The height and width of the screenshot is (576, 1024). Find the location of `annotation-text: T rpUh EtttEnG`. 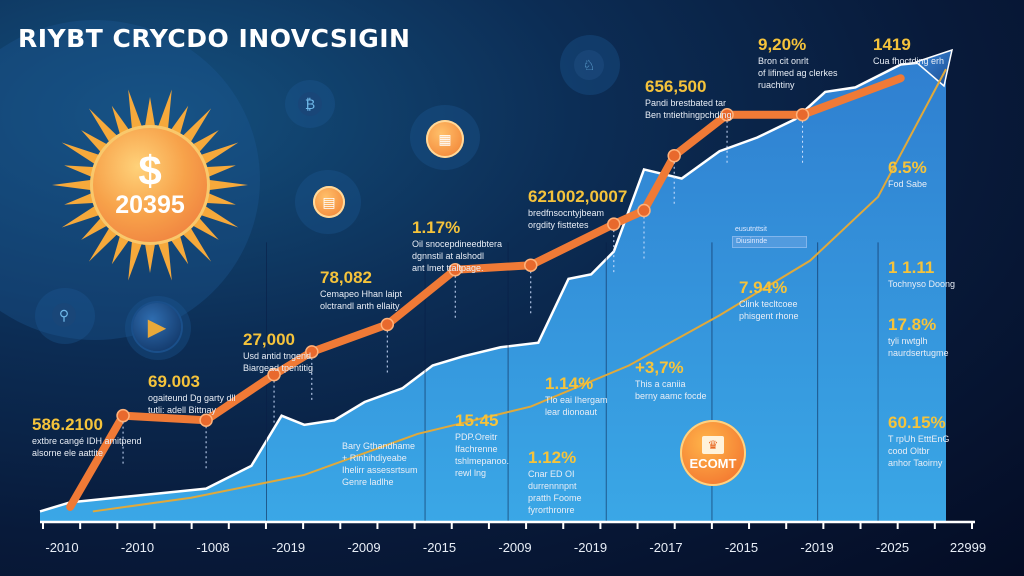

annotation-text: T rpUh EtttEnG is located at coordinates (919, 439).